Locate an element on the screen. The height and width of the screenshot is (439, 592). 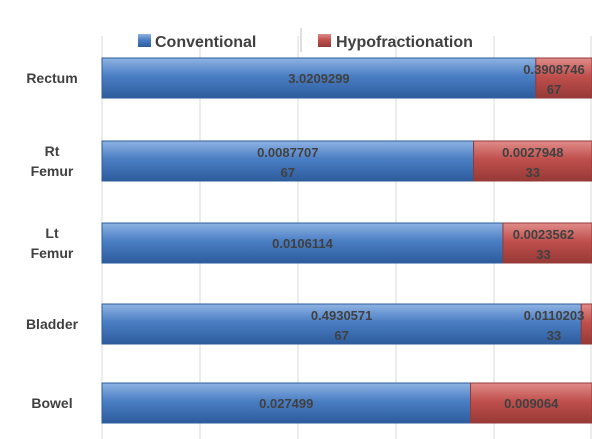
value-label: 3.0209299 is located at coordinates (318, 78).